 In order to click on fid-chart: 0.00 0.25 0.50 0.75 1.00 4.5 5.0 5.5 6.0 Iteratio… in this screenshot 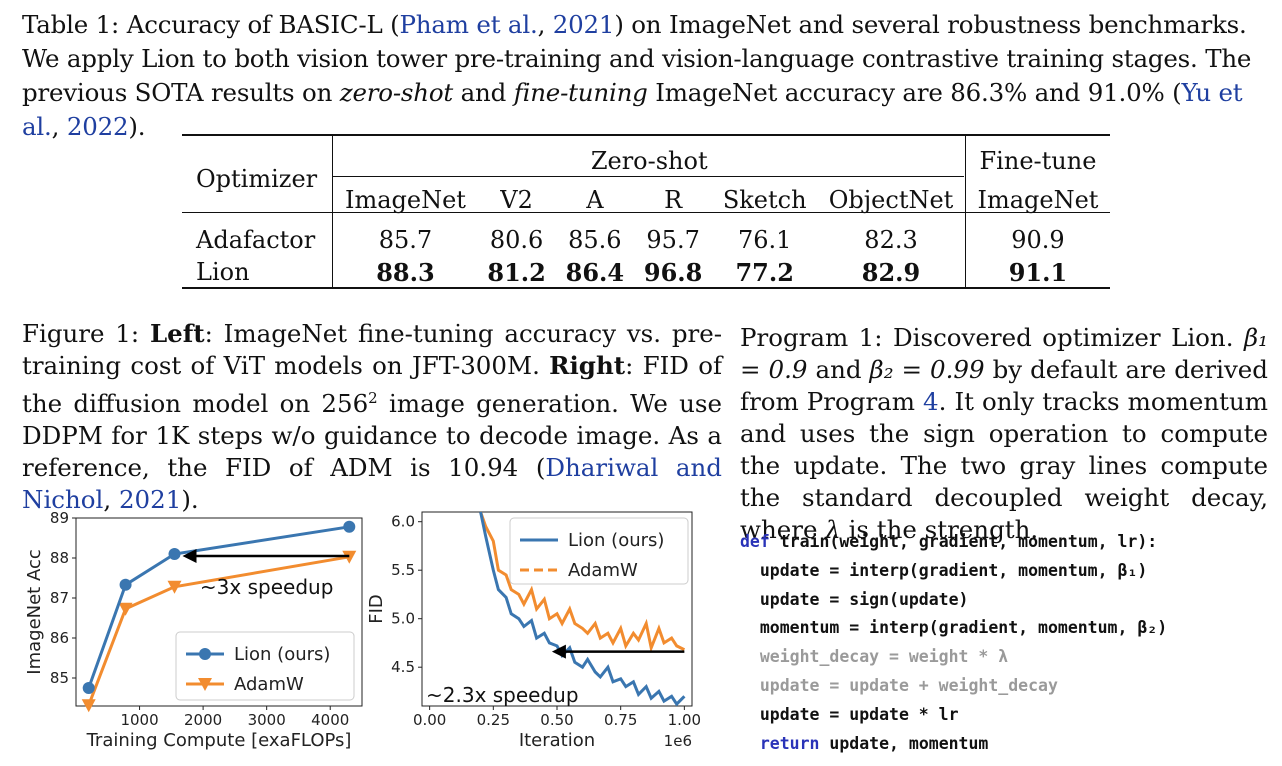, I will do `click(533, 631)`.